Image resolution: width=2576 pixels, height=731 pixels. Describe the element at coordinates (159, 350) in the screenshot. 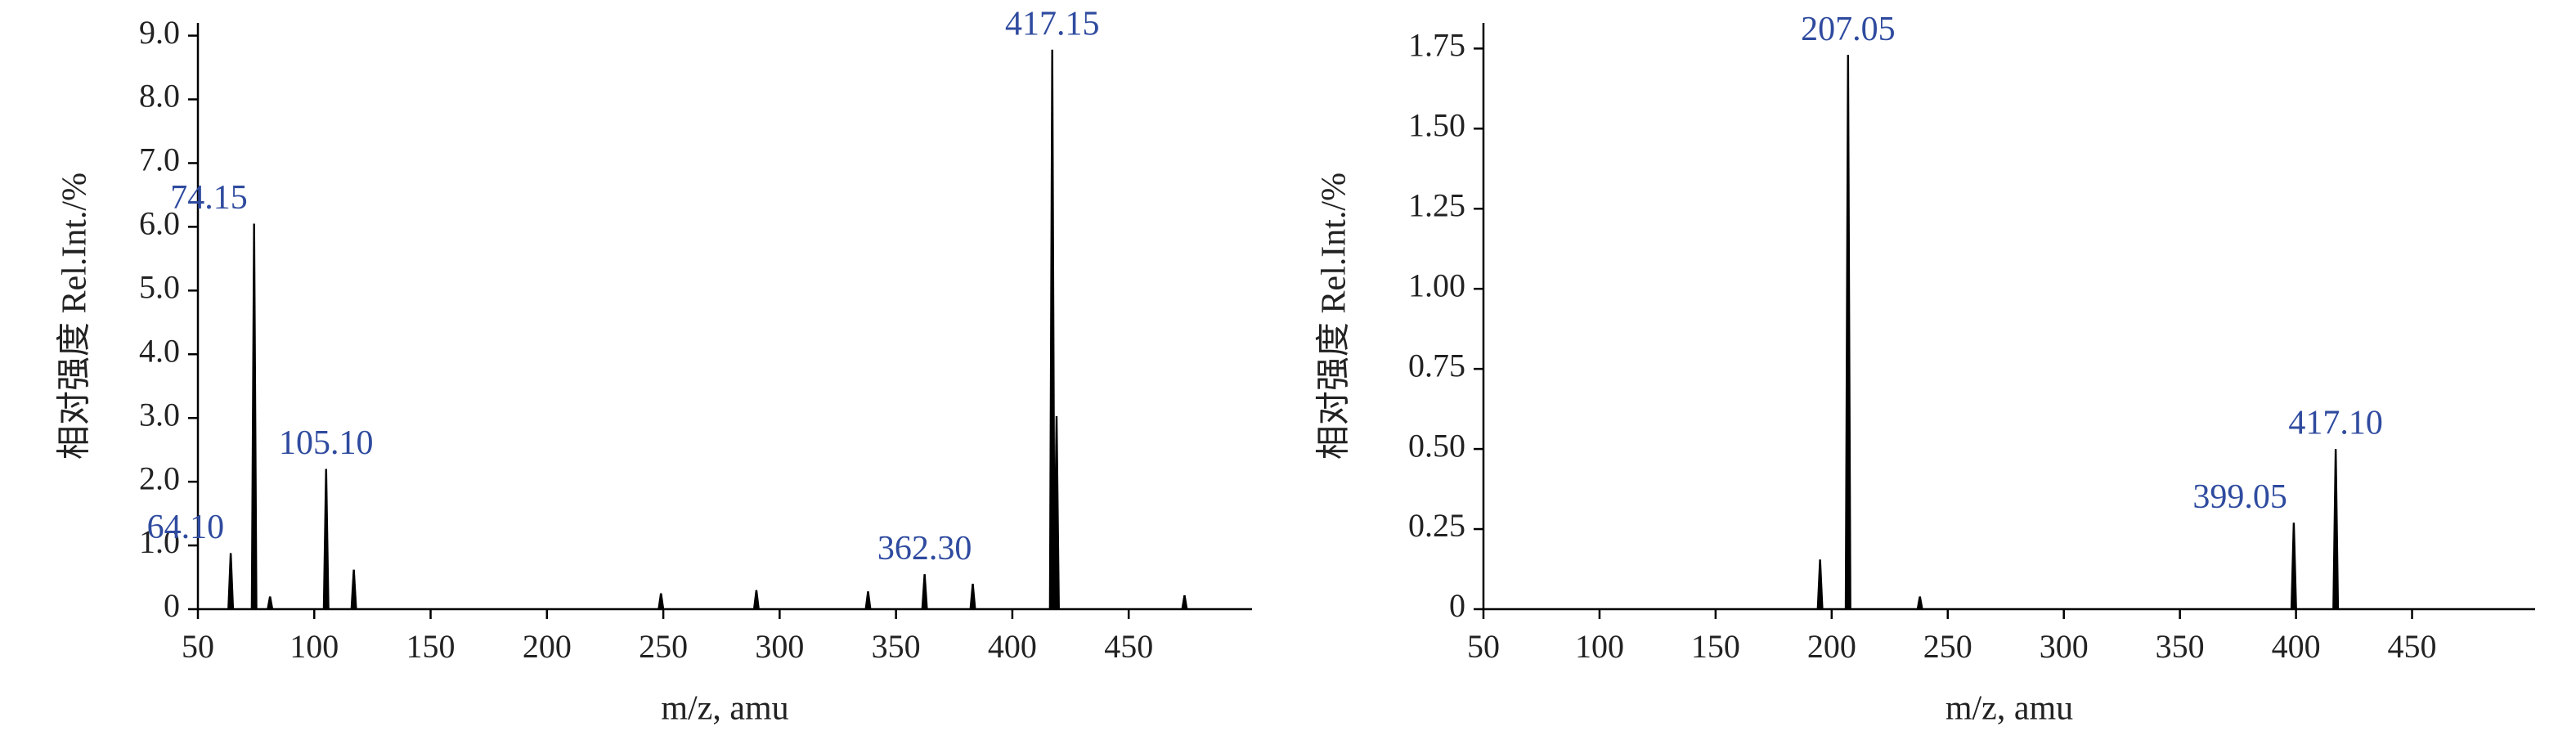

I see `y-tick-label: 4.0` at that location.